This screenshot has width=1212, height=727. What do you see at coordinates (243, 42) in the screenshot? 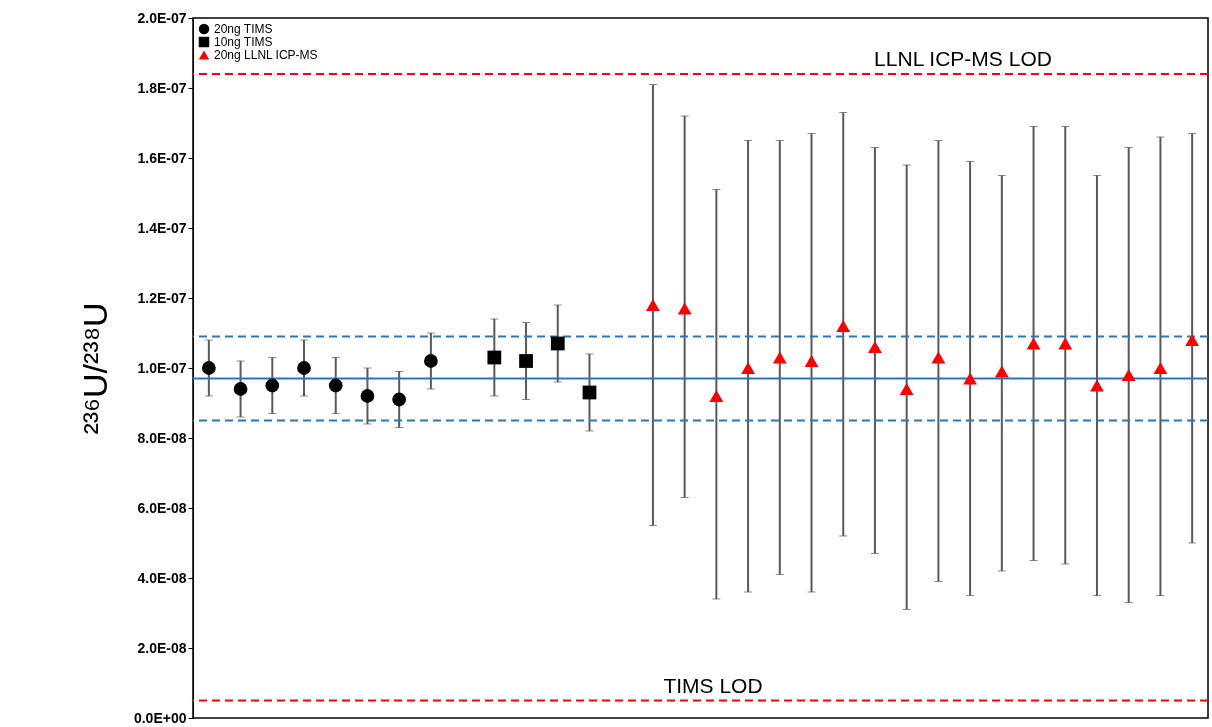
I see `legend-label: 10ng TIMS` at bounding box center [243, 42].